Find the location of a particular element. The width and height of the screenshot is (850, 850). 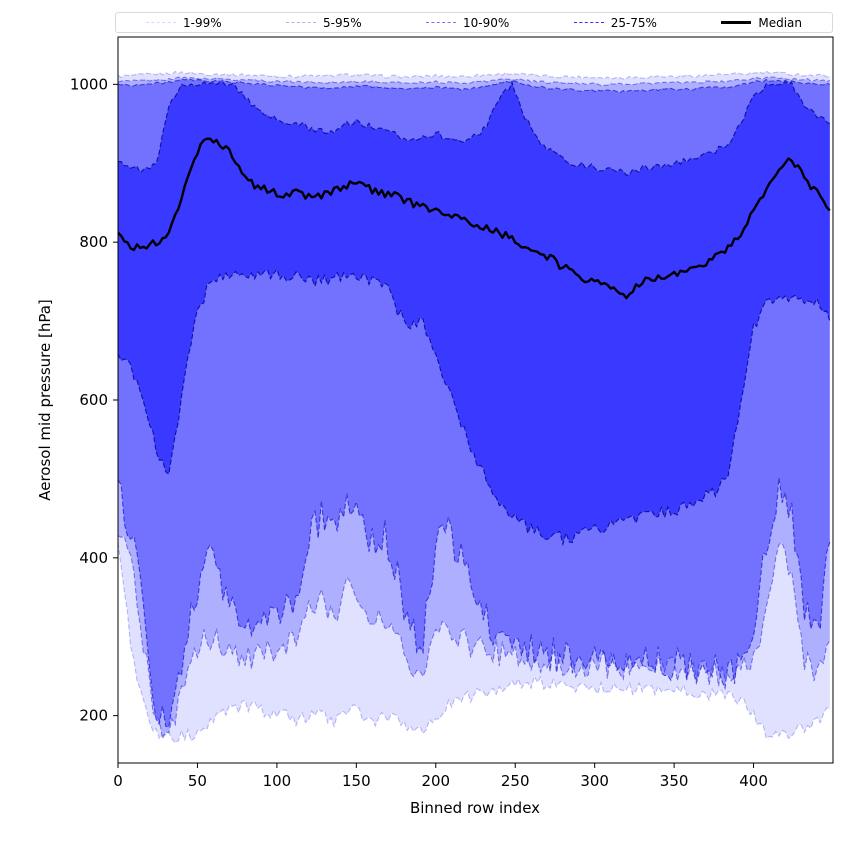

legend-label: 5-95% is located at coordinates (342, 22).